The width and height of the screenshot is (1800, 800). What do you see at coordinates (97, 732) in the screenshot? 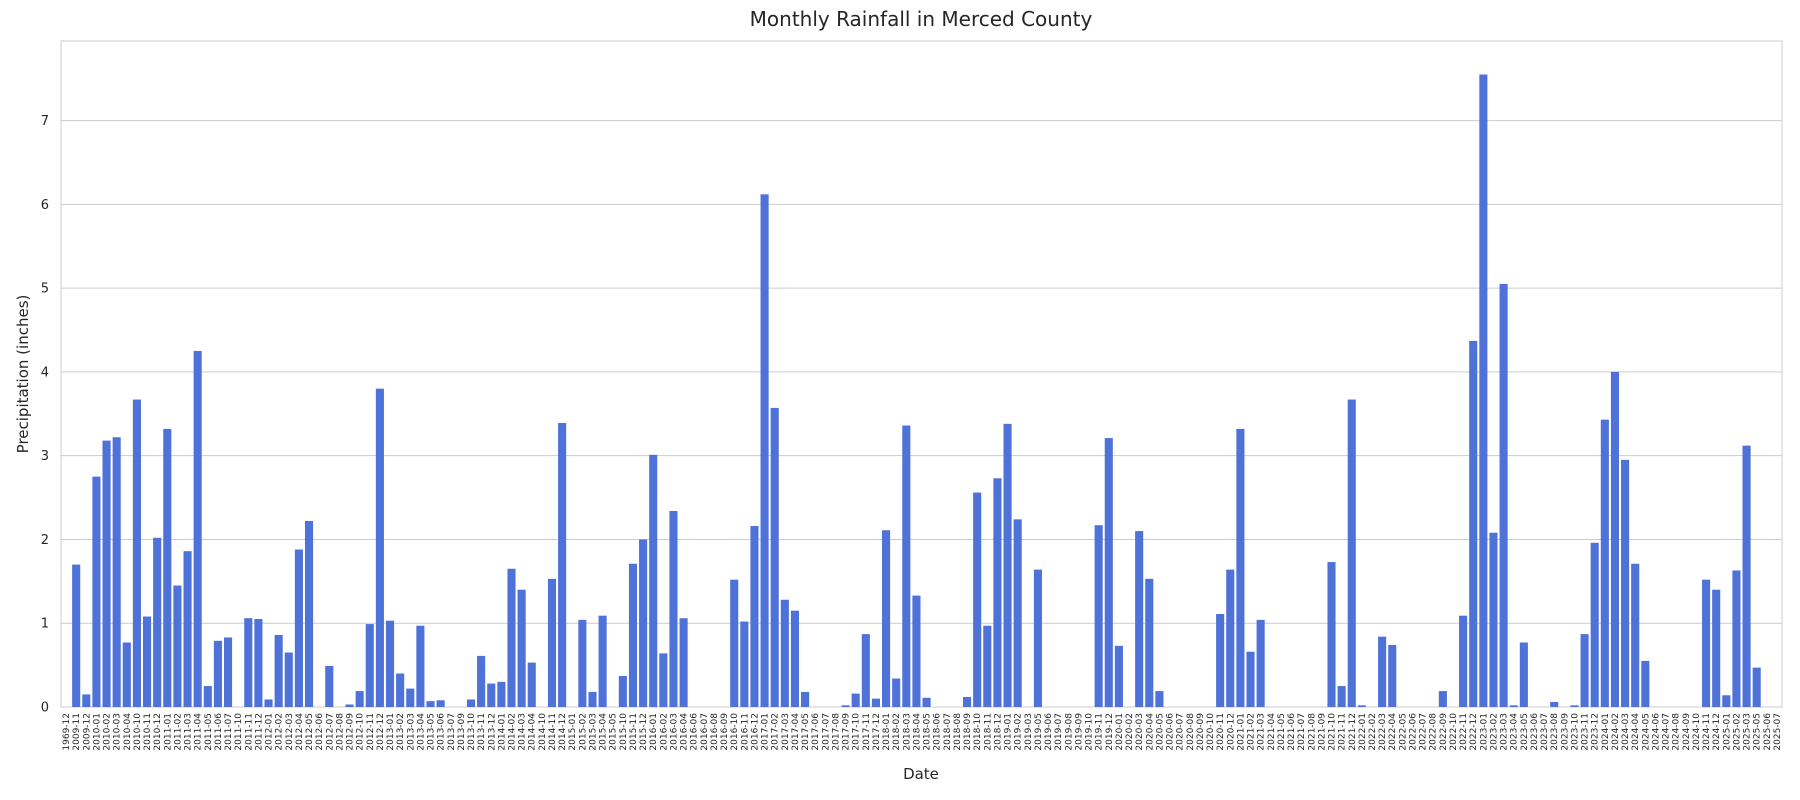
I see `x-tick-label: 2010-01` at bounding box center [97, 732].